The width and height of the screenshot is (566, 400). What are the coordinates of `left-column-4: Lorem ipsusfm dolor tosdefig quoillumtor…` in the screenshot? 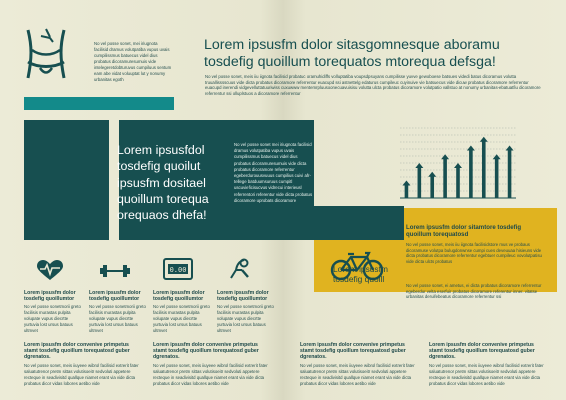 It's located at (247, 312).